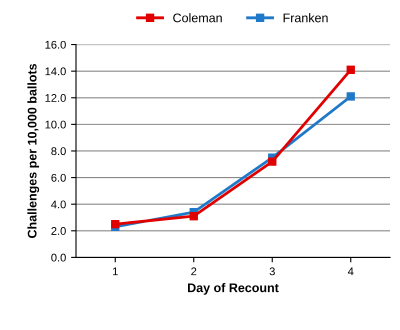 Image resolution: width=400 pixels, height=330 pixels. I want to click on x-tick-label: 2, so click(193, 271).